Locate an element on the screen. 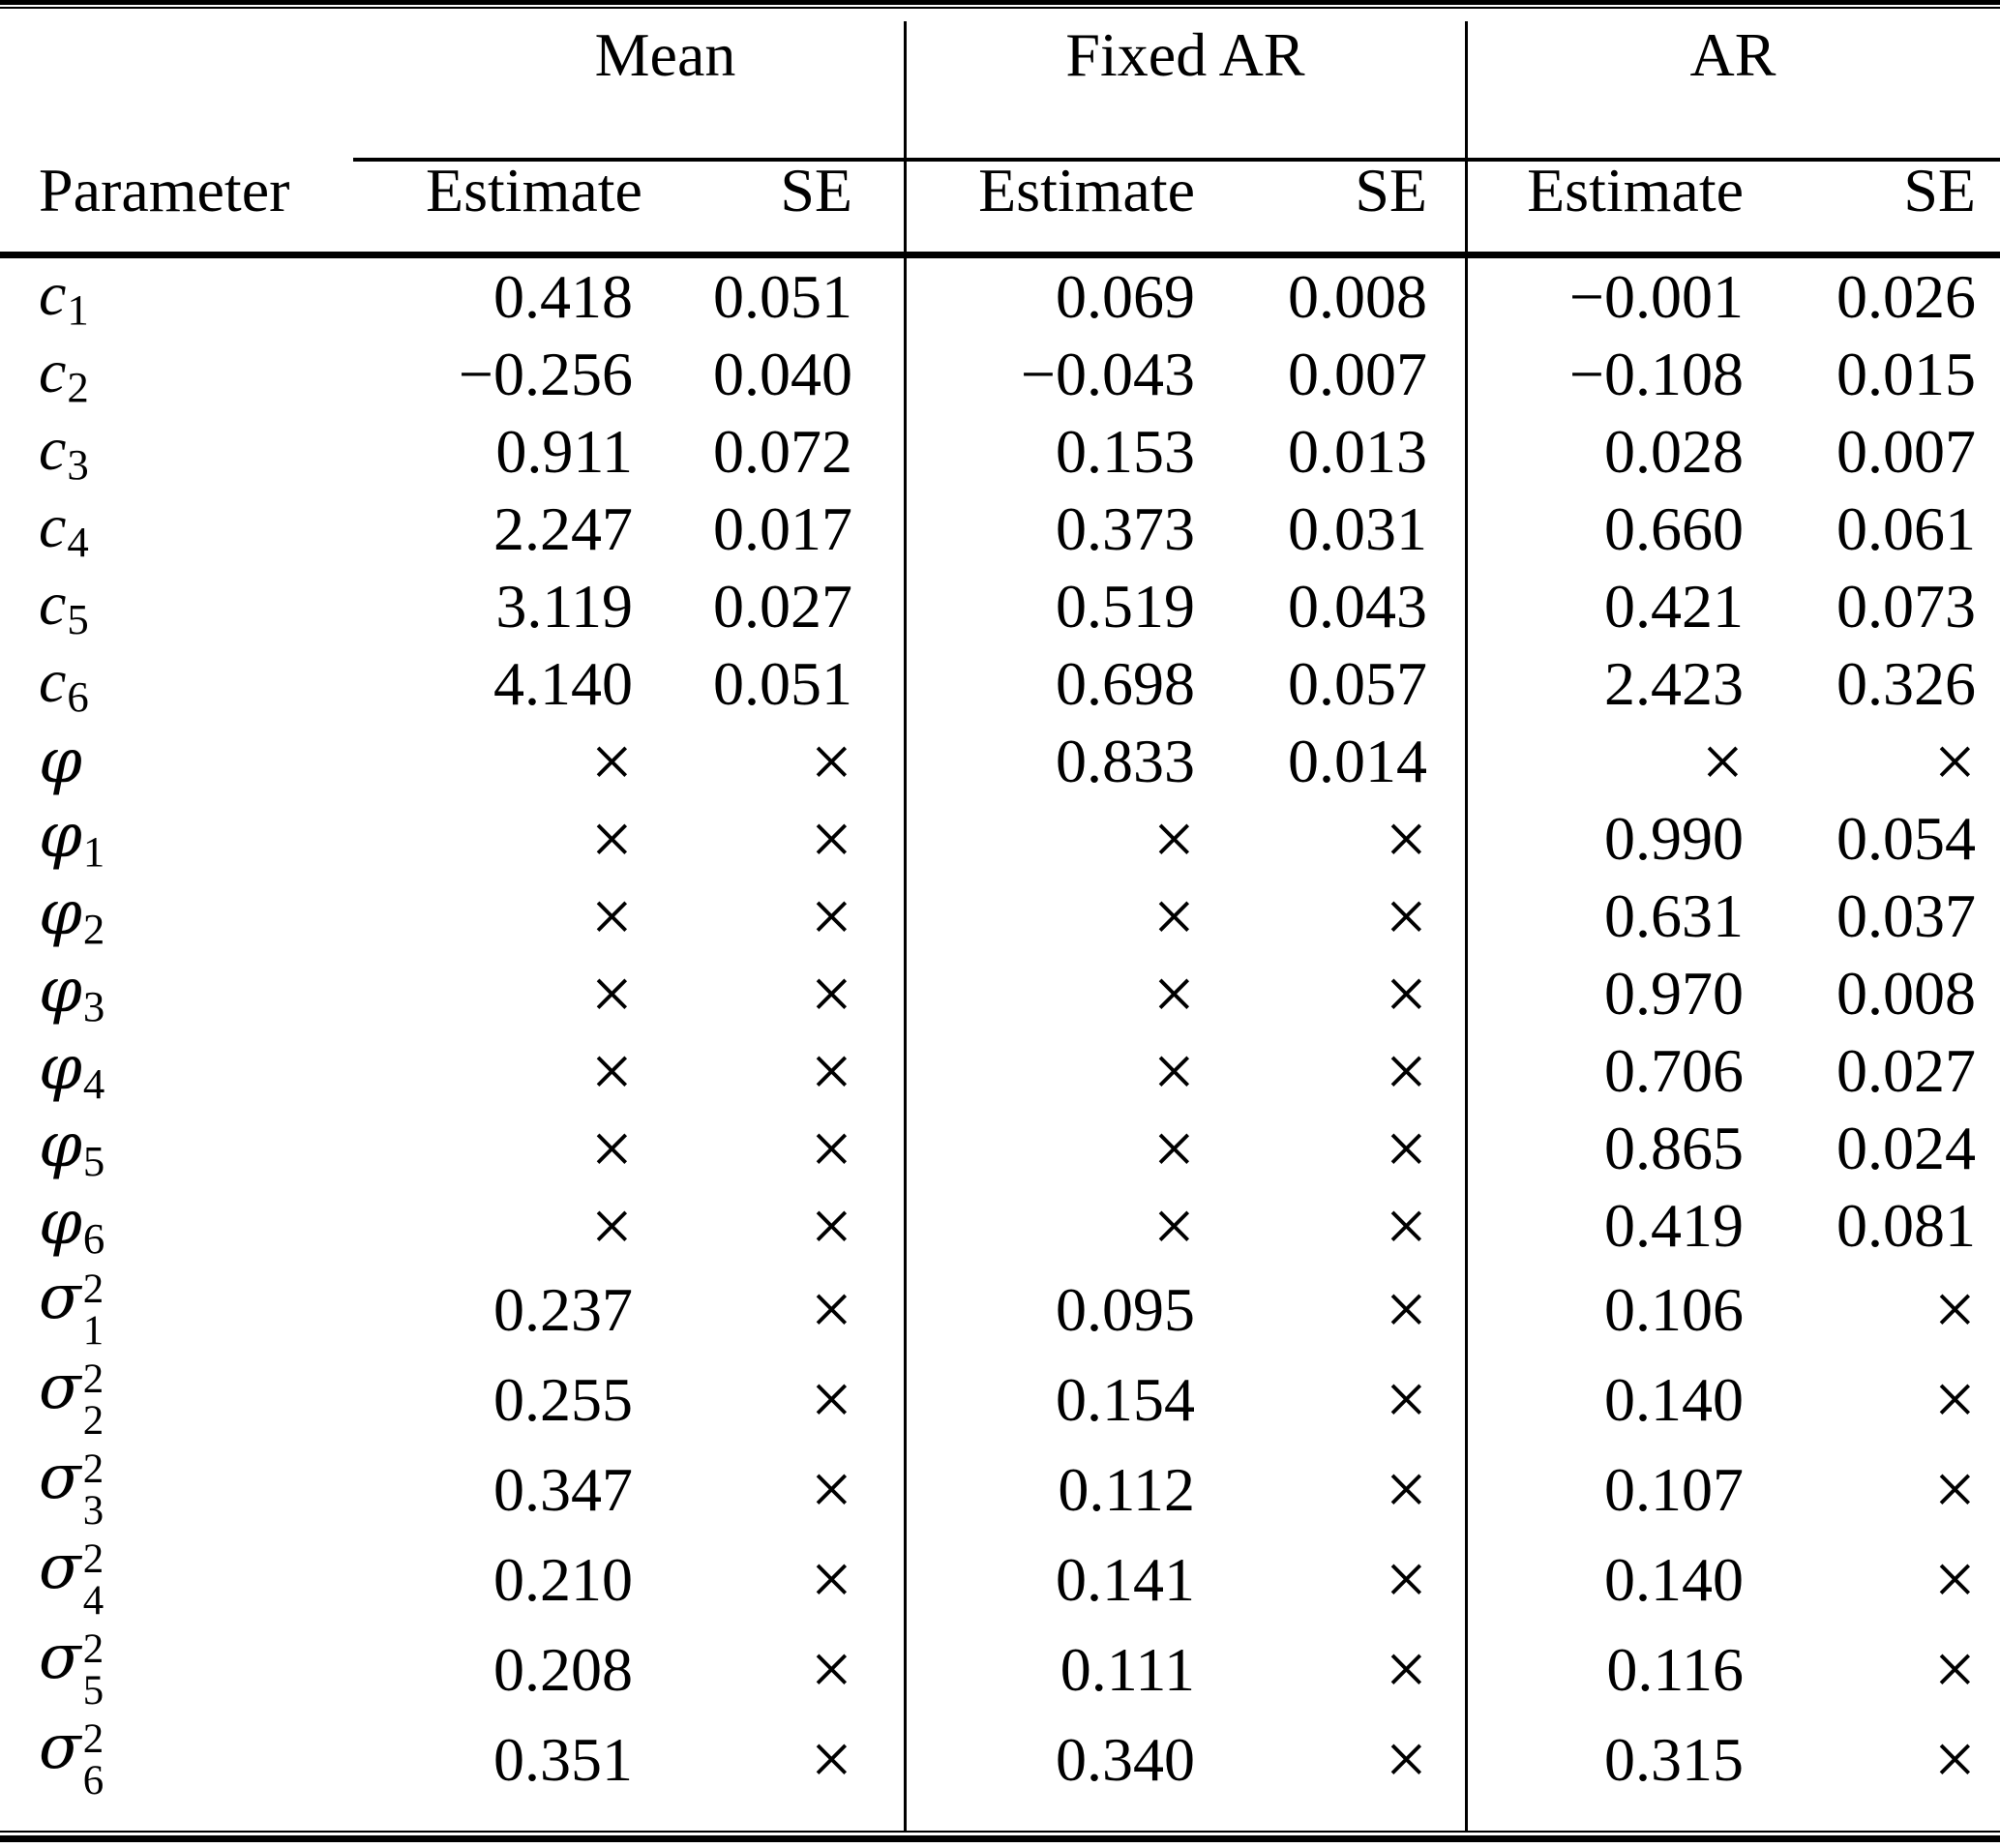 This screenshot has height=1848, width=2000. ar-estimate-cell: 2.423 is located at coordinates (1674, 683).